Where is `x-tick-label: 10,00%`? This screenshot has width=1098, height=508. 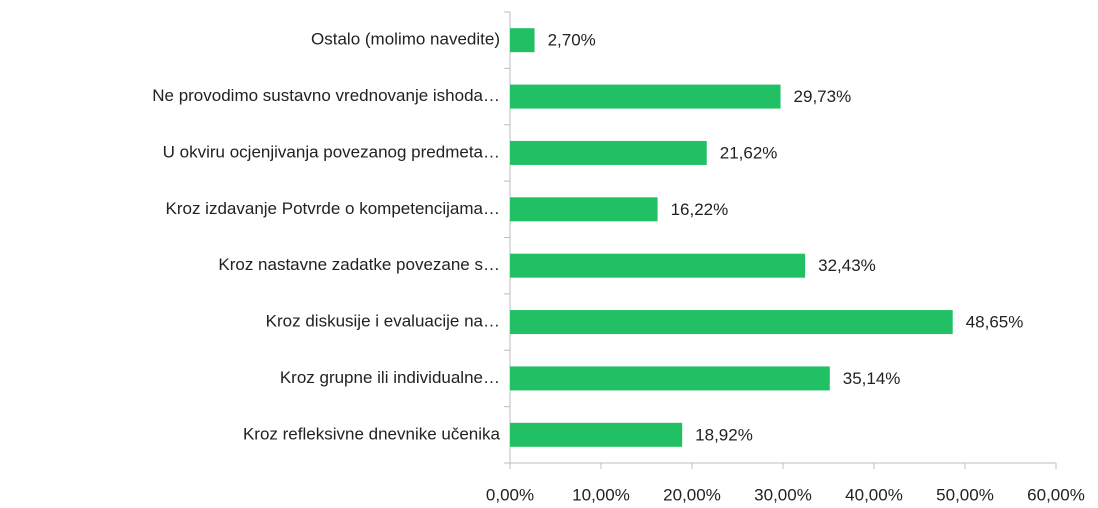
x-tick-label: 10,00% is located at coordinates (601, 494).